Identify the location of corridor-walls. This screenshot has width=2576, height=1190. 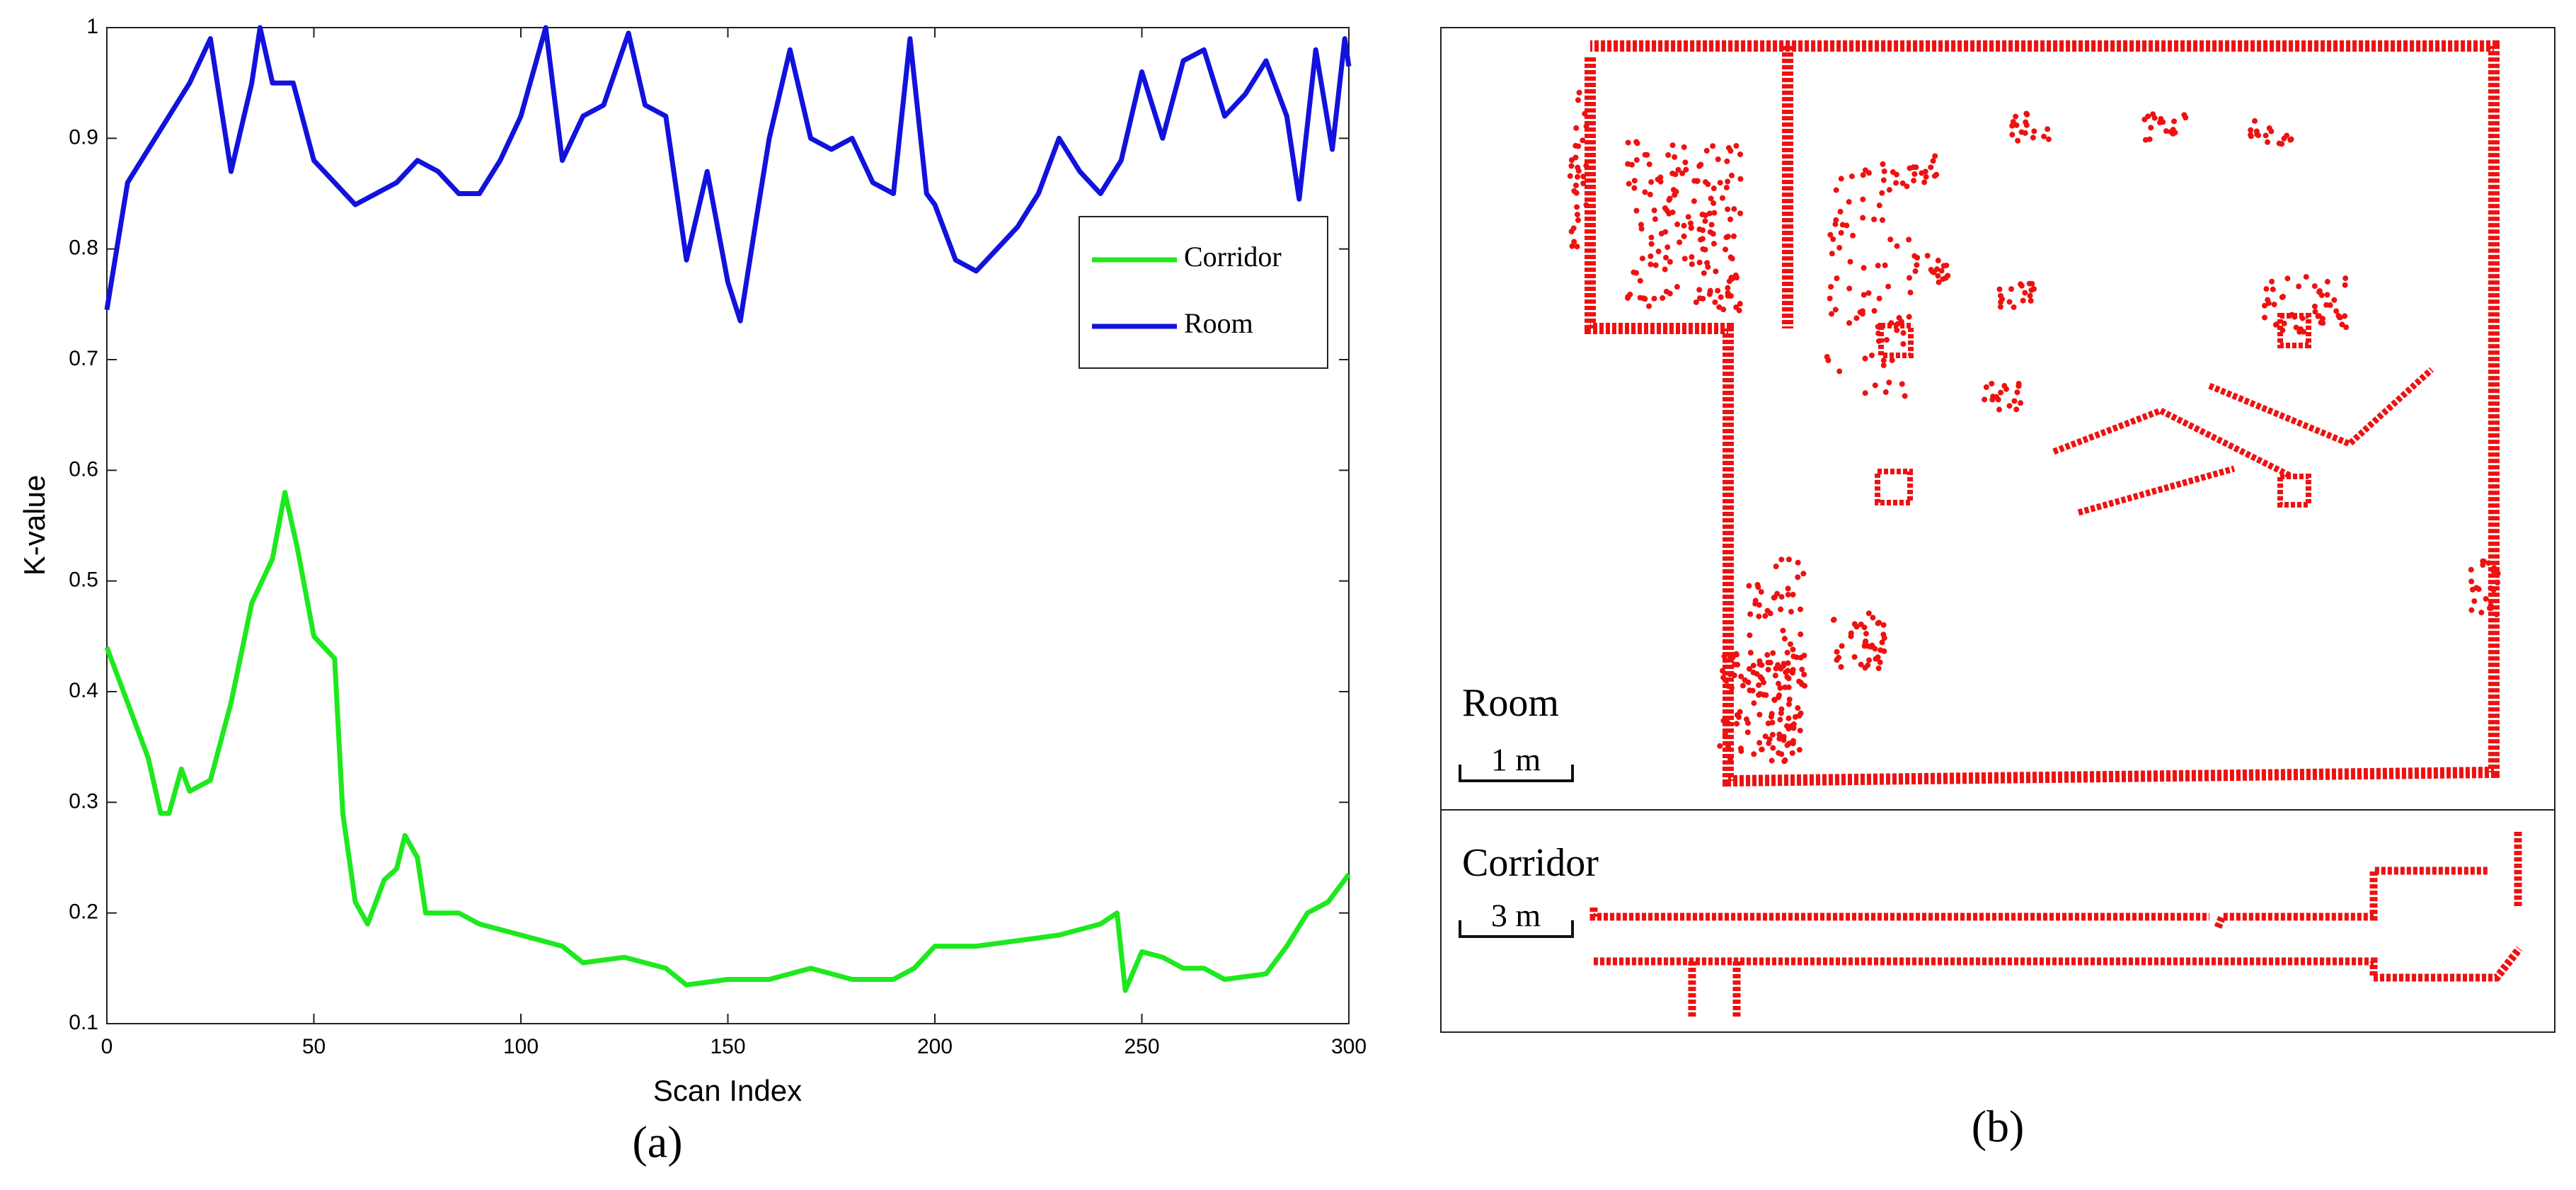
(2056, 926).